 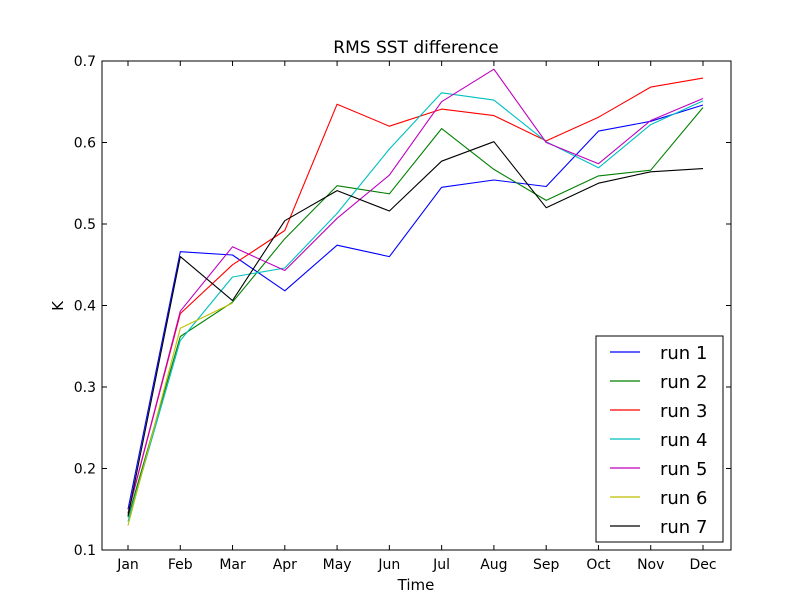 What do you see at coordinates (702, 565) in the screenshot?
I see `x-tick-label: Dec` at bounding box center [702, 565].